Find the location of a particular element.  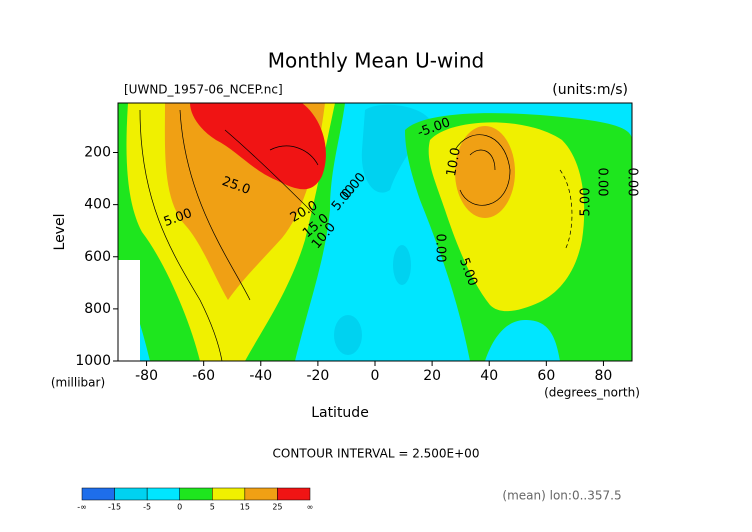

colorbar-label: ∞ is located at coordinates (310, 507).